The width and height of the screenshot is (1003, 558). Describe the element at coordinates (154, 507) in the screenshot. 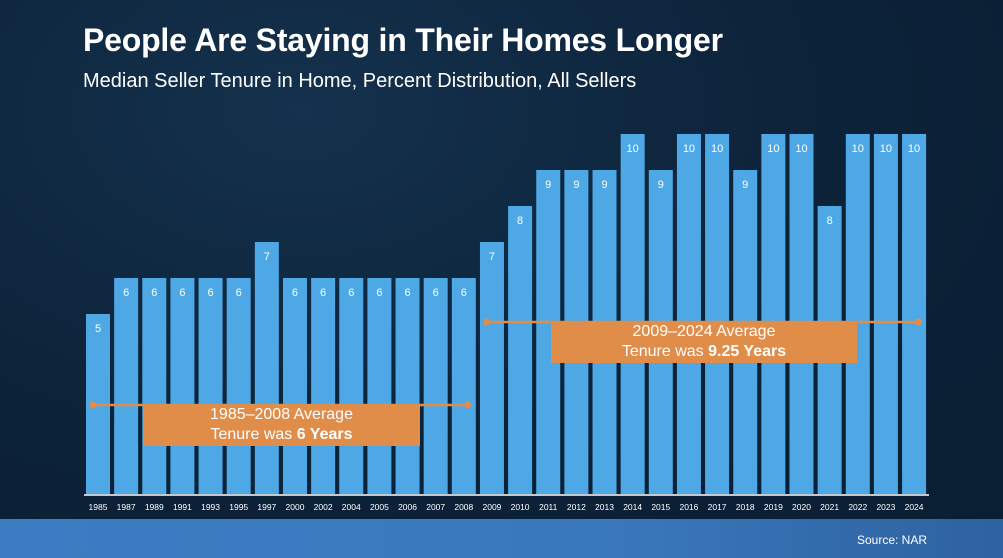

I see `x-tick-1989: 1989` at that location.